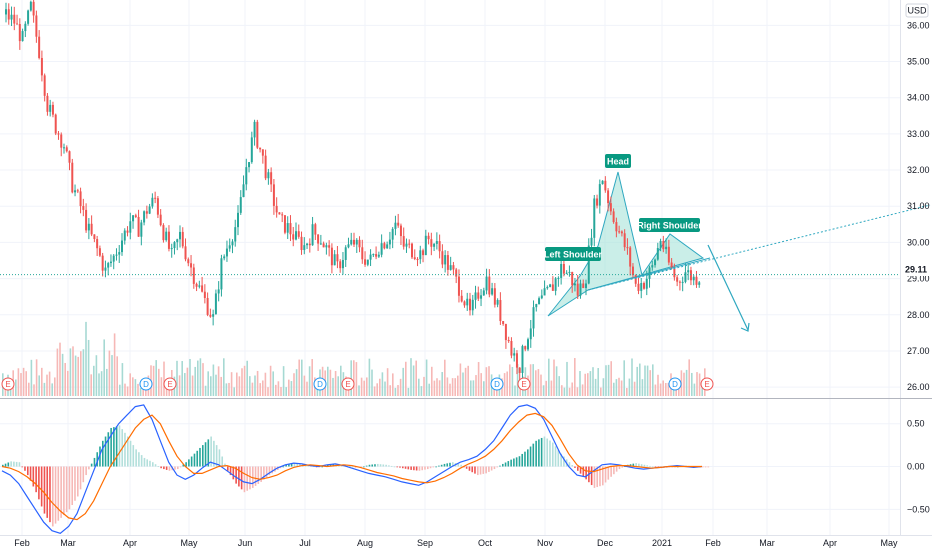  Describe the element at coordinates (918, 62) in the screenshot. I see `y-tick-label: 35.00` at that location.